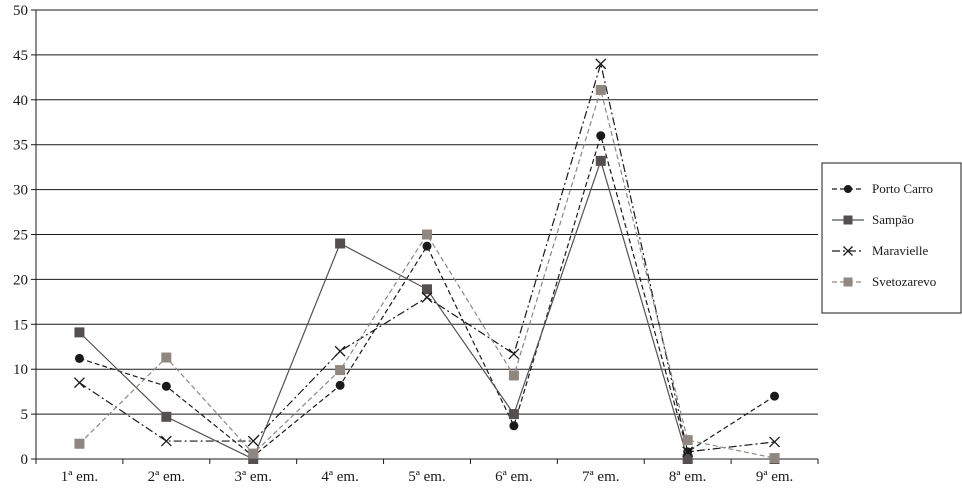  What do you see at coordinates (600, 477) in the screenshot?
I see `x-tick-label: 7ª em.` at bounding box center [600, 477].